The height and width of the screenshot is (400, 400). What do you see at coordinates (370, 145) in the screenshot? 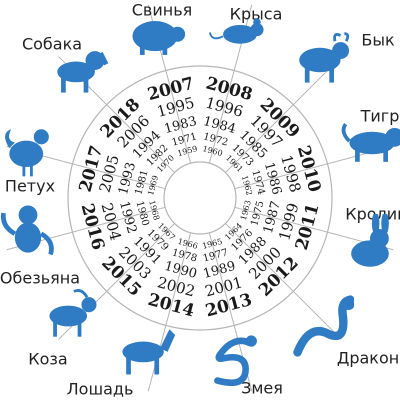
I see `tiger-icon` at bounding box center [370, 145].